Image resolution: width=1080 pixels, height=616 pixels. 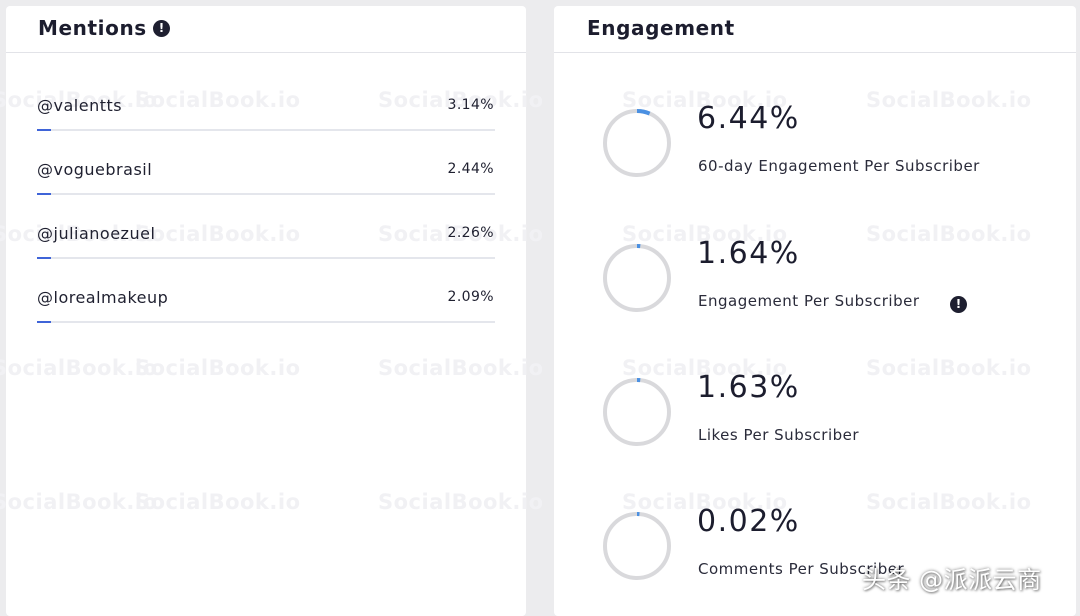 What do you see at coordinates (161, 28) in the screenshot?
I see `mentions-info-icon: !` at bounding box center [161, 28].